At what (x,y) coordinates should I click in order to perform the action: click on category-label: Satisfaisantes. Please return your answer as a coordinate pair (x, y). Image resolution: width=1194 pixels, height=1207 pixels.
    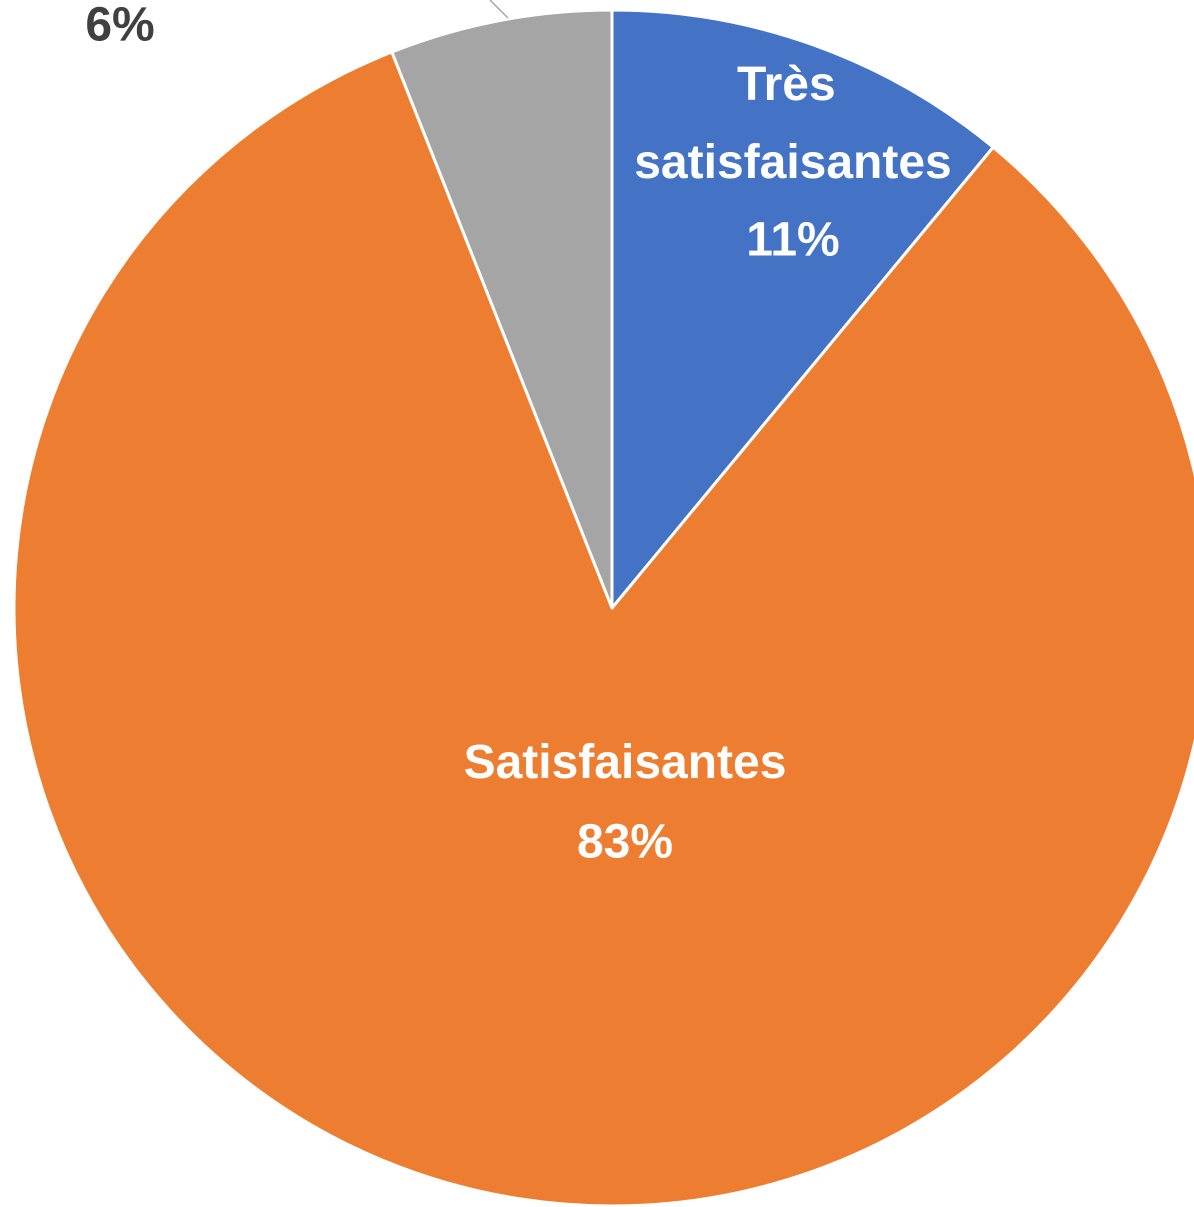
    Looking at the image, I should click on (625, 762).